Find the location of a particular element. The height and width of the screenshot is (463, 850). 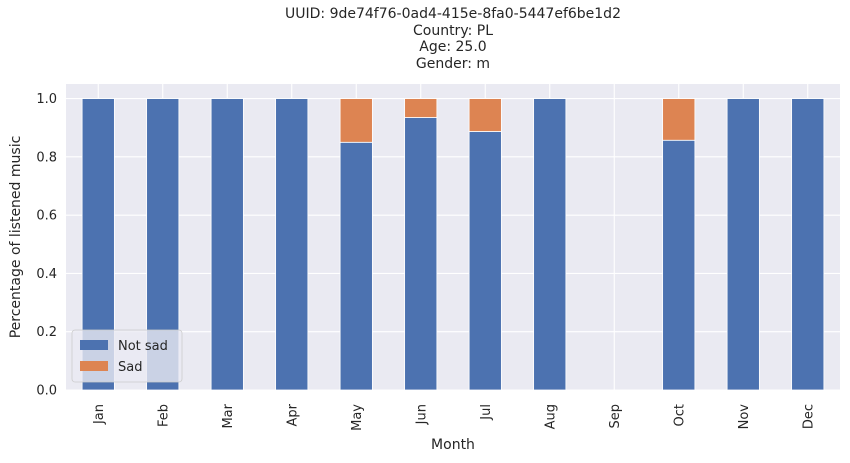

title-line-country: Country: PL is located at coordinates (452, 30).